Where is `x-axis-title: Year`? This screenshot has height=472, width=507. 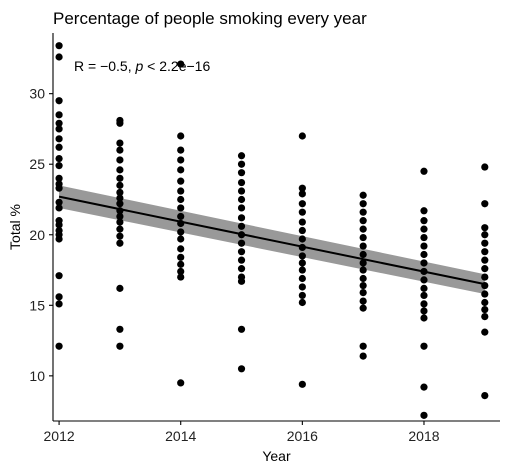
x-axis-title: Year is located at coordinates (276, 456).